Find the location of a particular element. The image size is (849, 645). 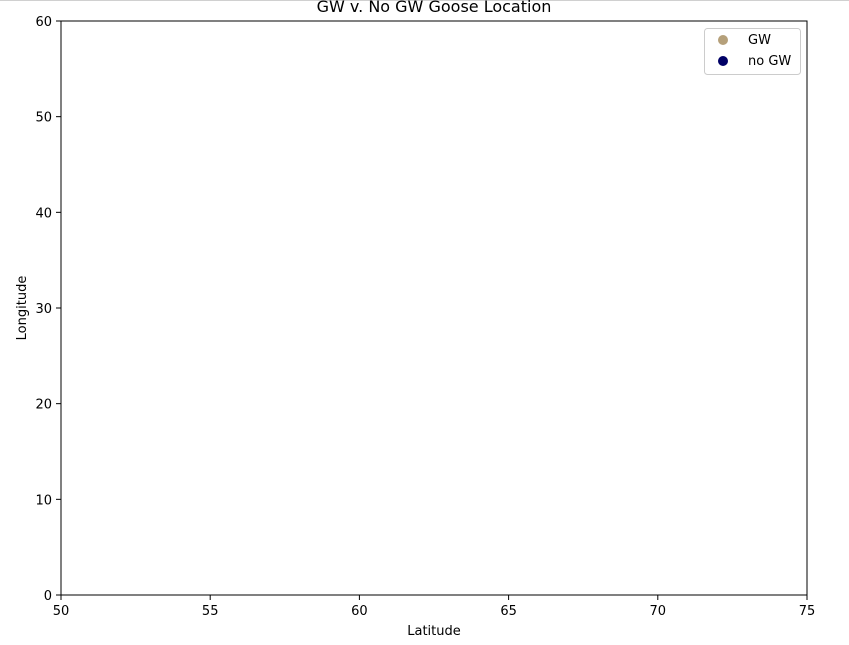

x-tick-label: 65 is located at coordinates (508, 611).